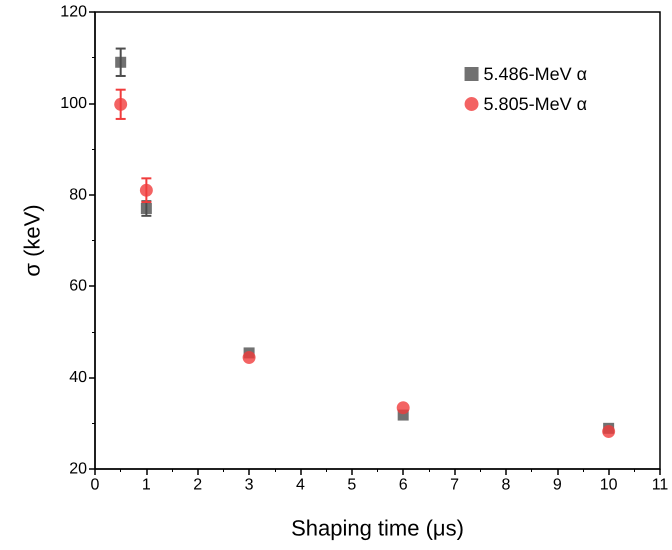 Image resolution: width=672 pixels, height=550 pixels. Describe the element at coordinates (660, 485) in the screenshot. I see `x-tick-label: 11` at that location.